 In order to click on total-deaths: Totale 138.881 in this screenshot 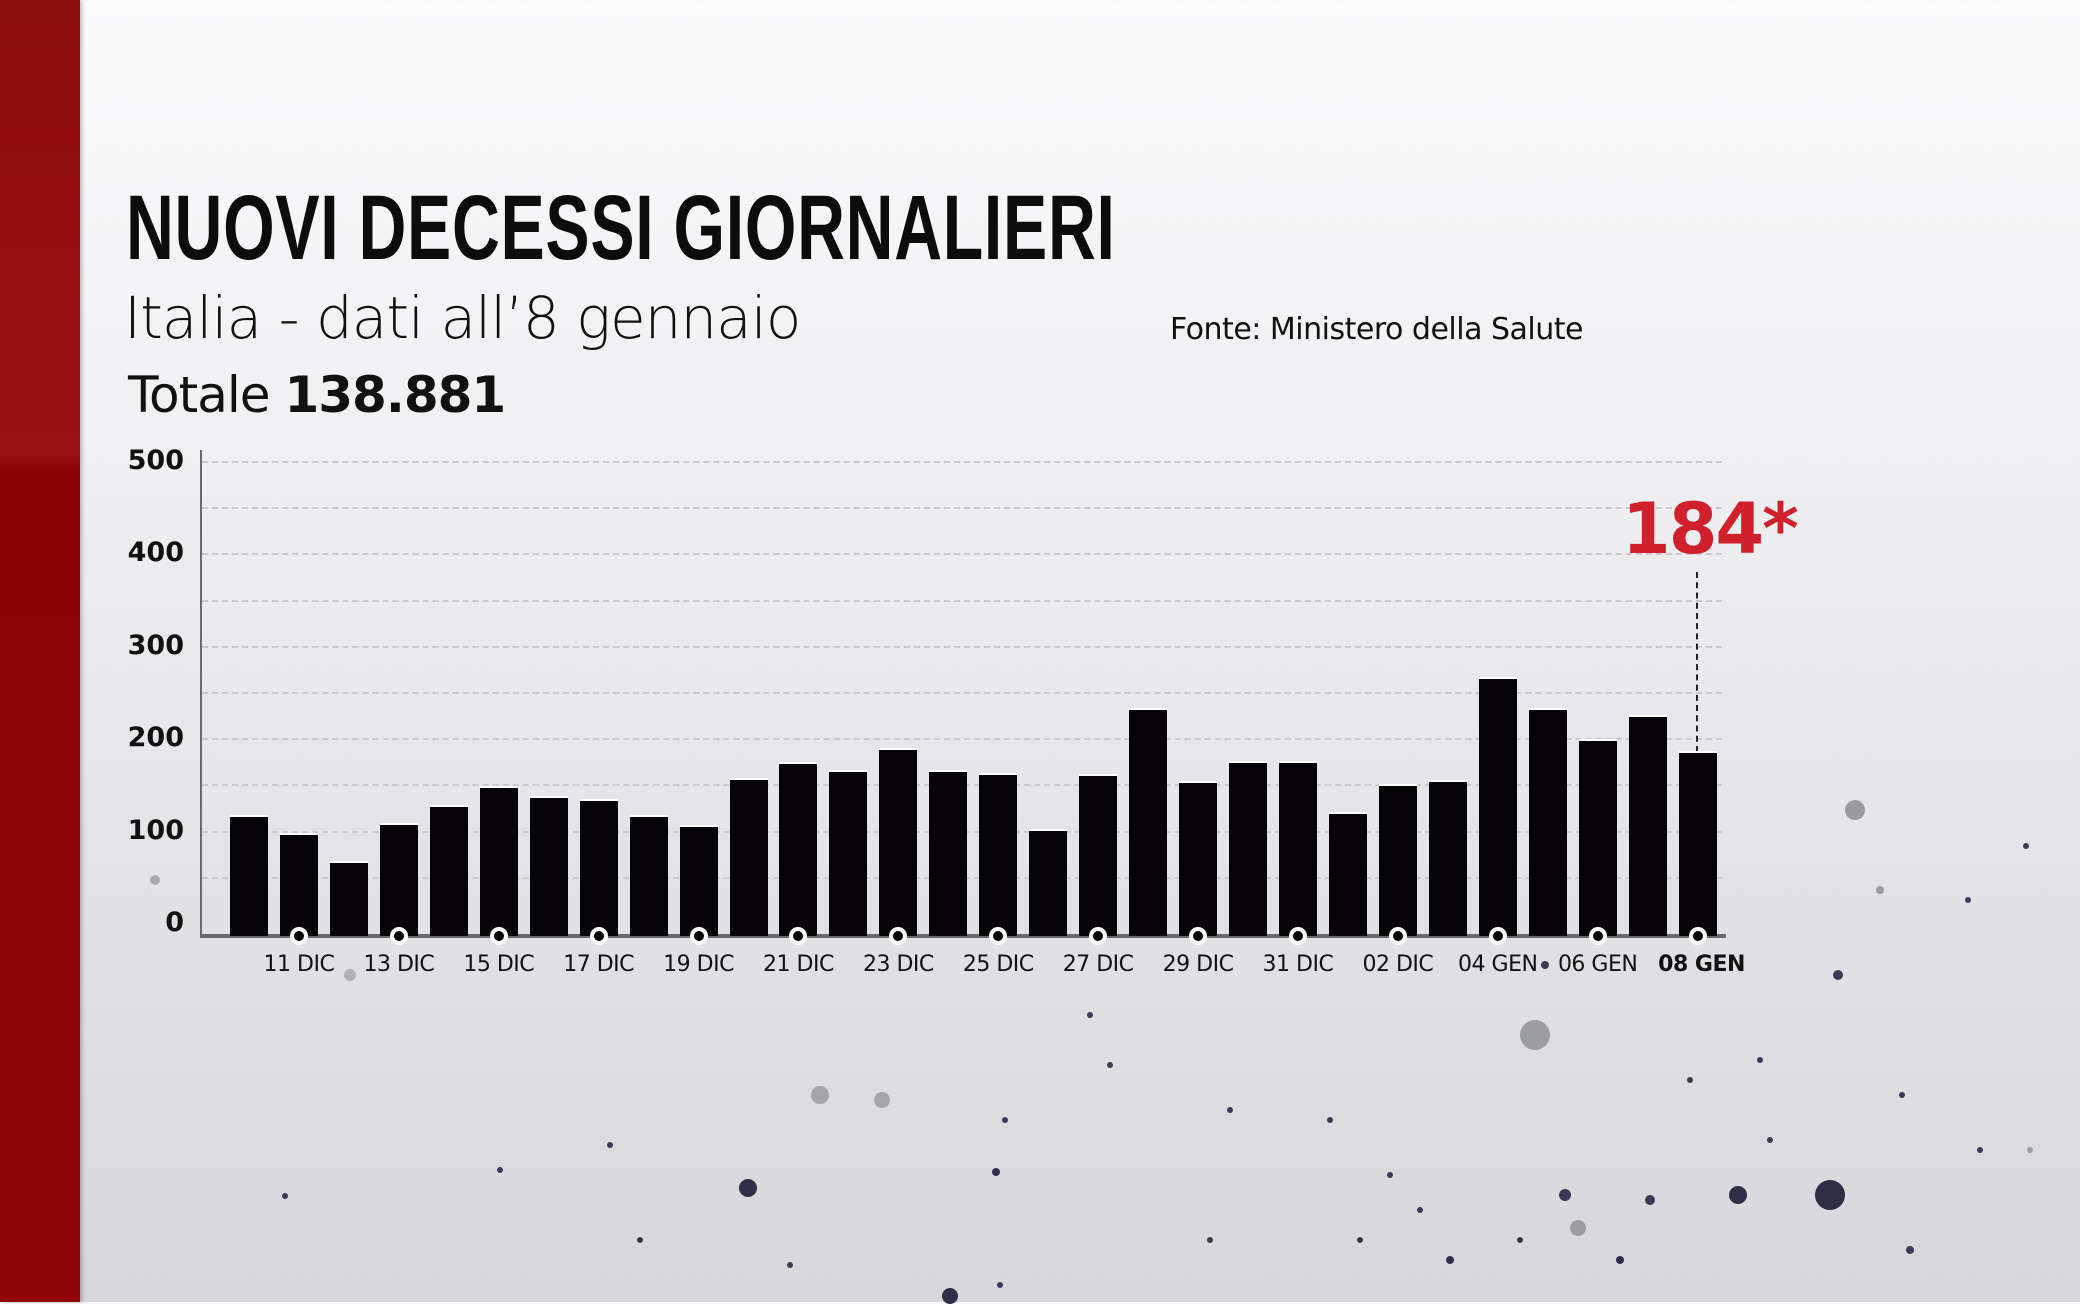, I will do `click(317, 395)`.